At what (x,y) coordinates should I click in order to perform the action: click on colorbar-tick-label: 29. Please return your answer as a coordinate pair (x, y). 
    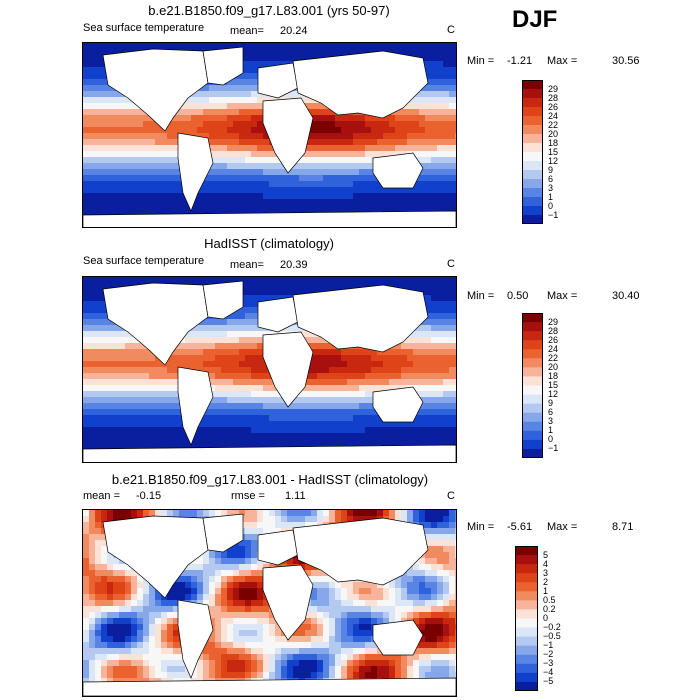
    Looking at the image, I should click on (553, 88).